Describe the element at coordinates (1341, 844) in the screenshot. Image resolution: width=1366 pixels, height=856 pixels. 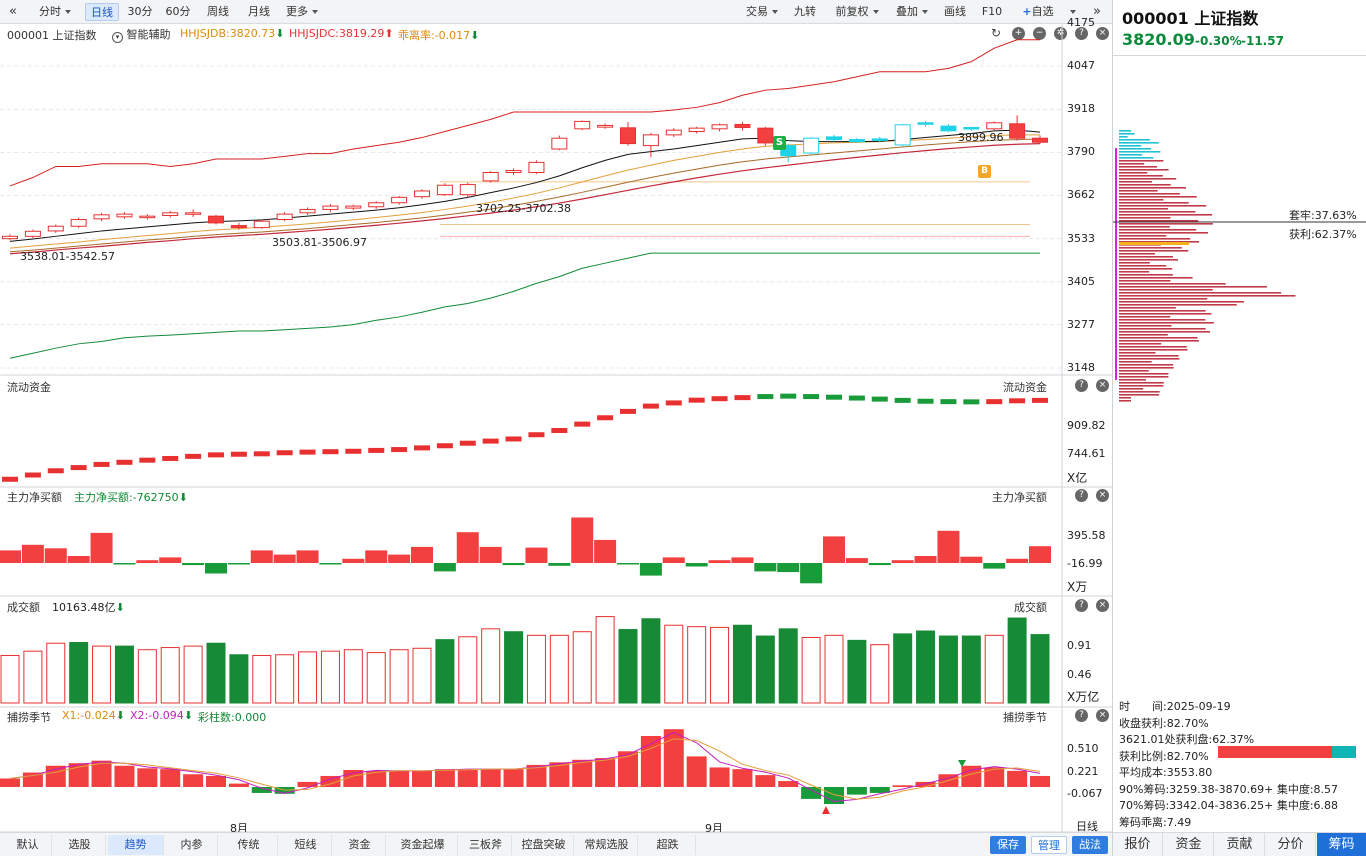
I see `right-tab: 筹码` at that location.